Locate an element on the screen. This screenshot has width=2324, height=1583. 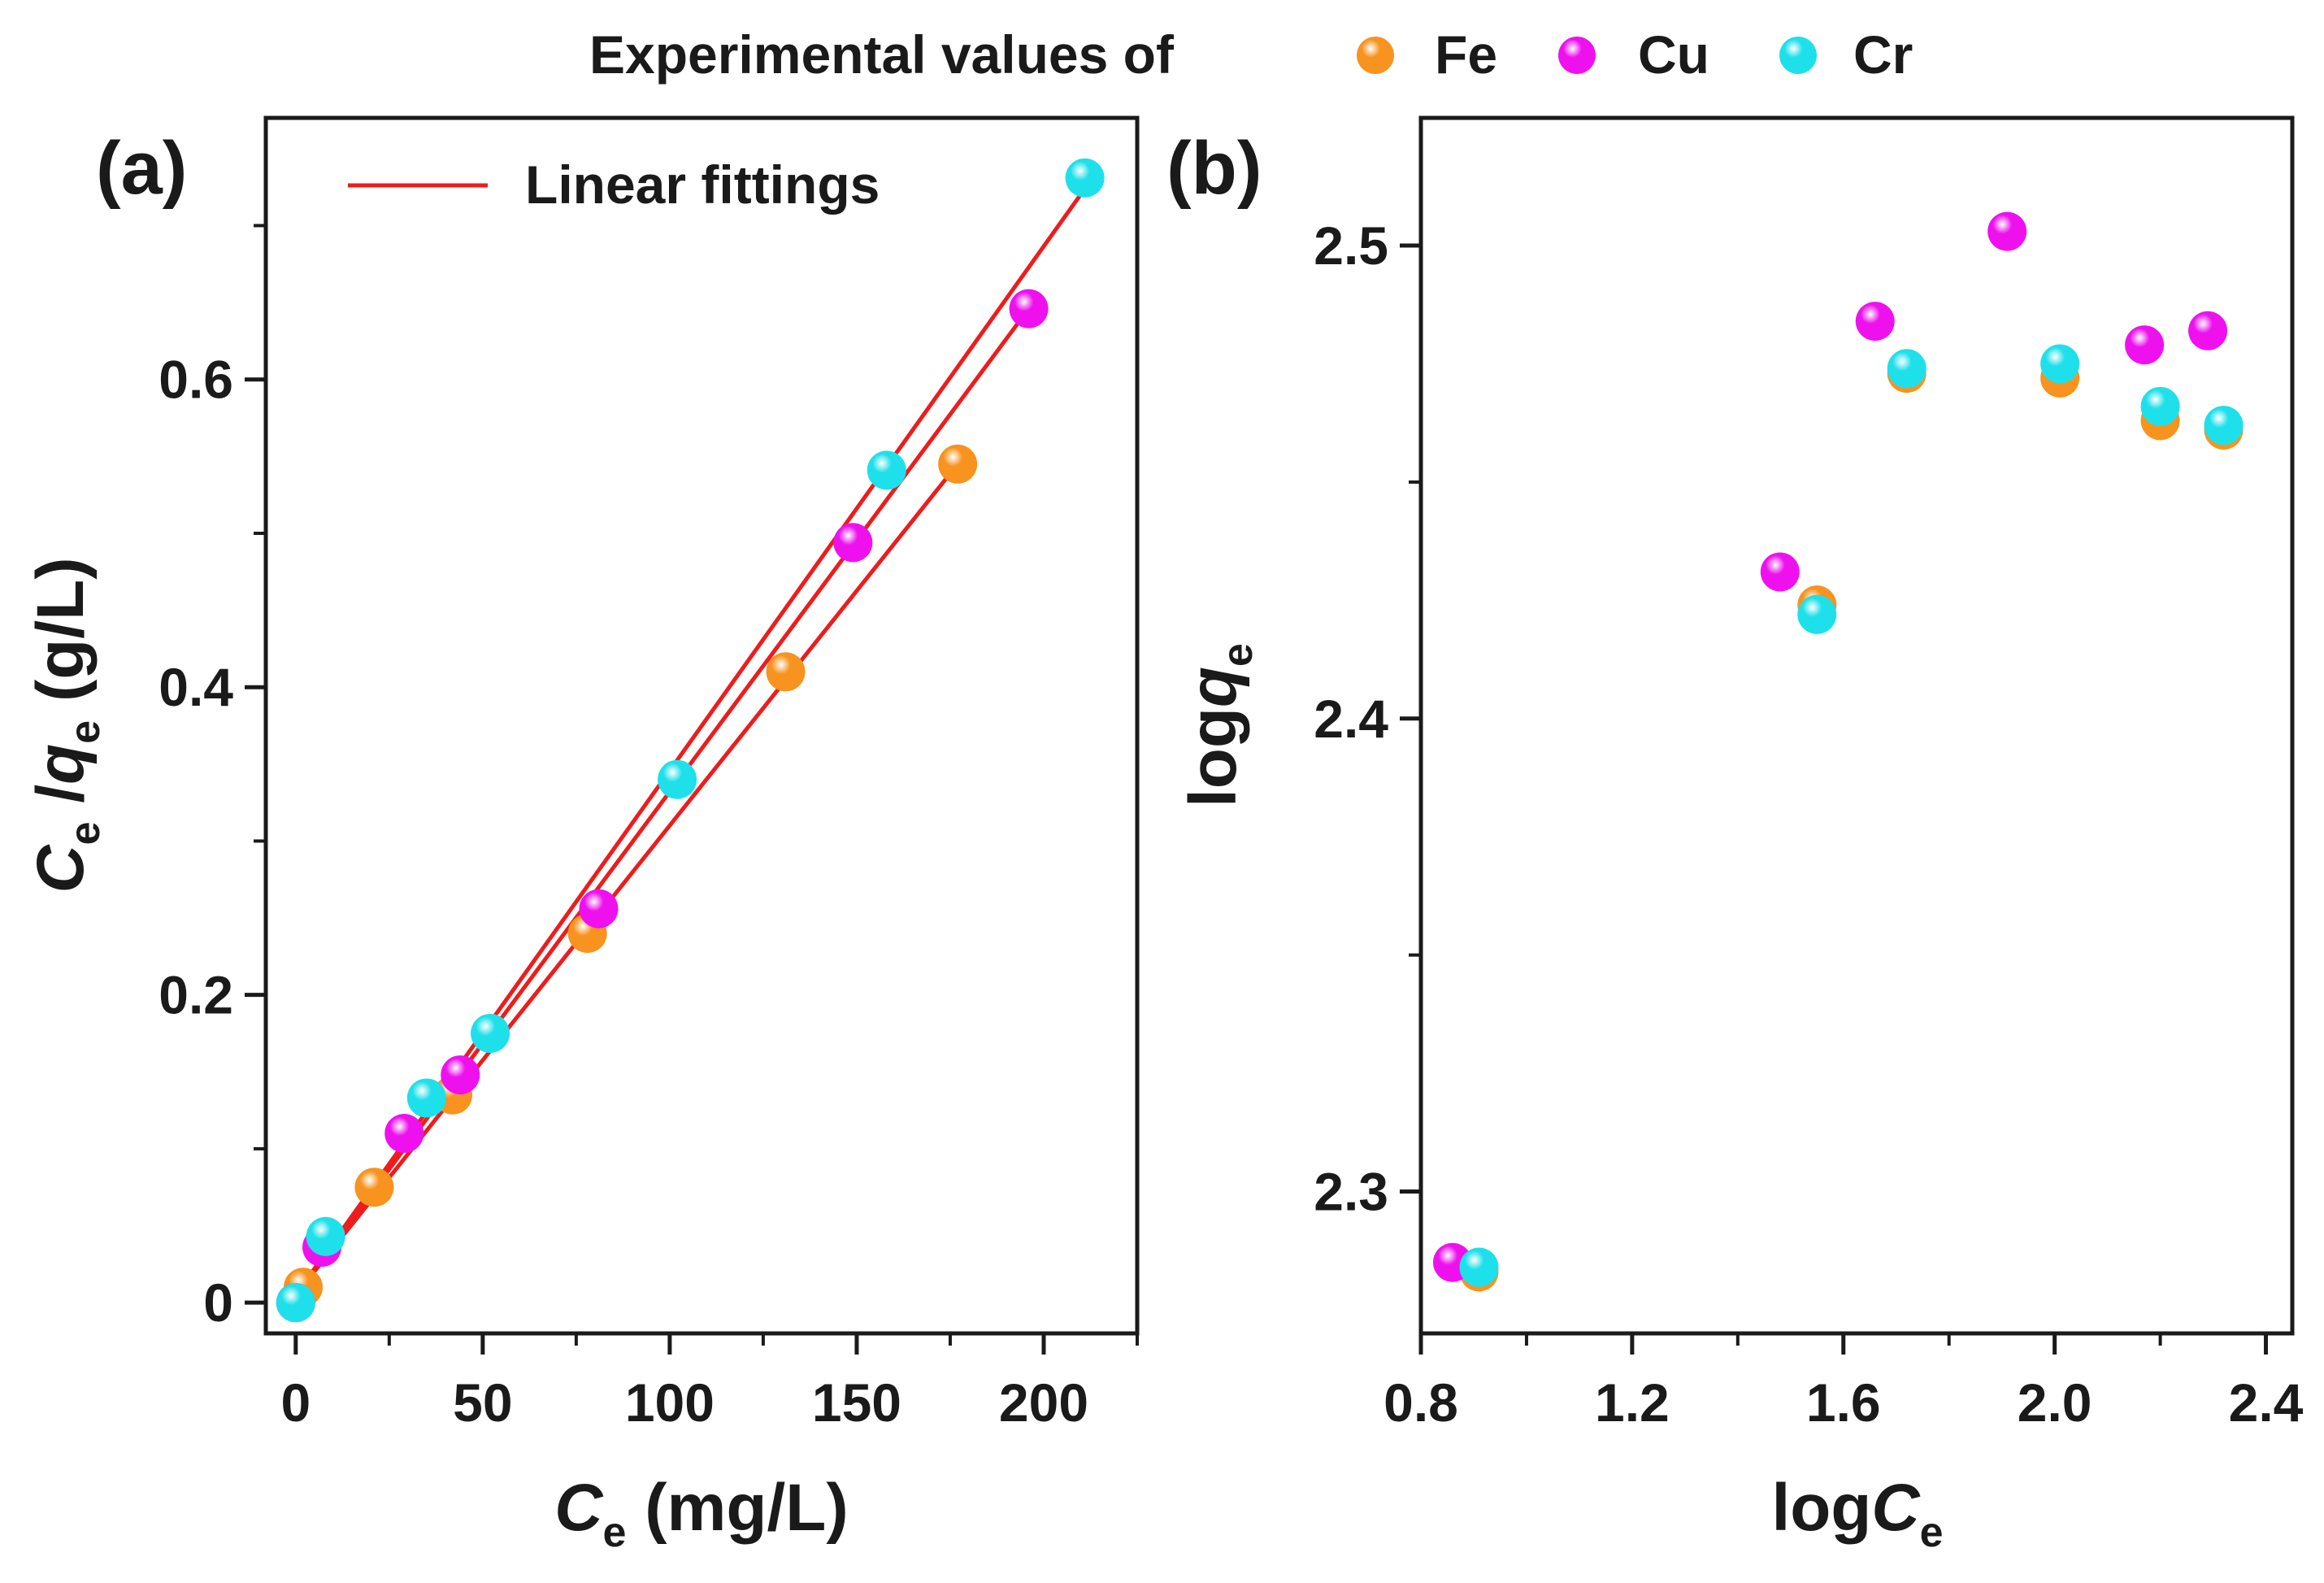
panel-b-xlabel-italic: C is located at coordinates (1896, 1508).